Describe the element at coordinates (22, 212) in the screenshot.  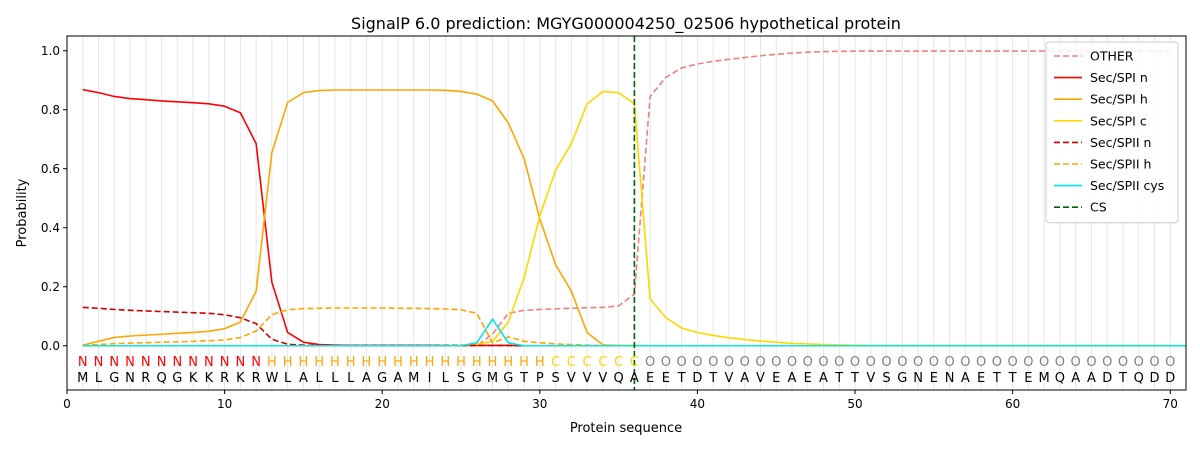
I see `y-axis-label: Probability` at that location.